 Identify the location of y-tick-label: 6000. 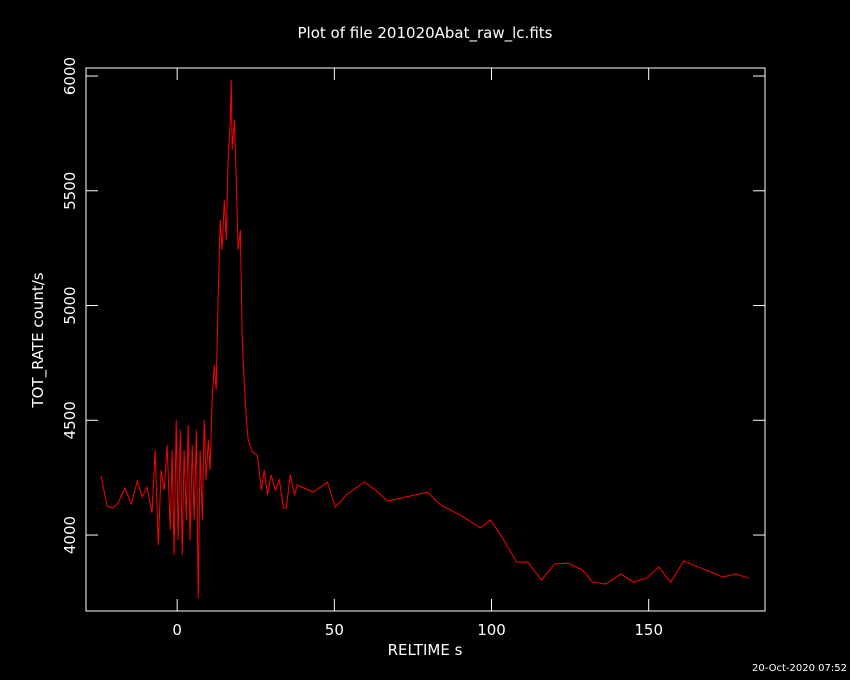
(70, 76).